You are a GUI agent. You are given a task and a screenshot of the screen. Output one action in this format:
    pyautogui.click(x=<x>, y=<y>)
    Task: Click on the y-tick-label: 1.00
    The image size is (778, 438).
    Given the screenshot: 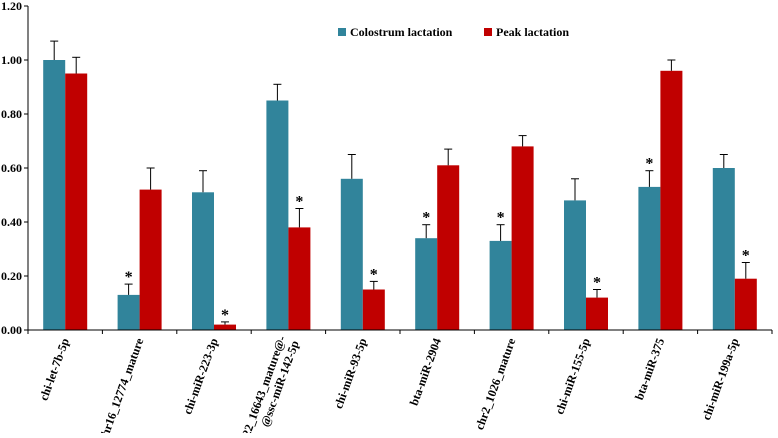 What is the action you would take?
    pyautogui.click(x=11, y=60)
    